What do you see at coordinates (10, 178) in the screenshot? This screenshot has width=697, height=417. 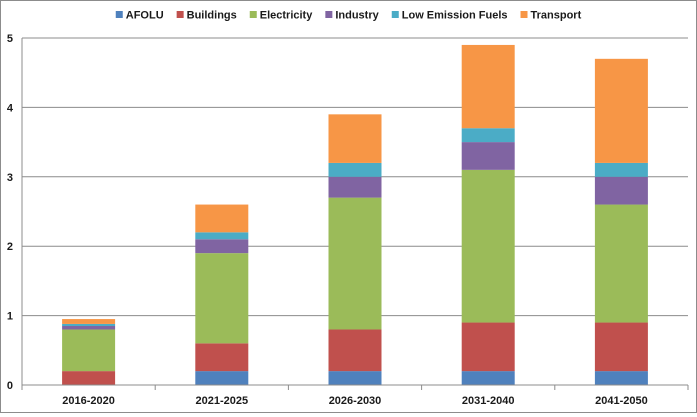 I see `y-tick-label: 3` at bounding box center [10, 178].